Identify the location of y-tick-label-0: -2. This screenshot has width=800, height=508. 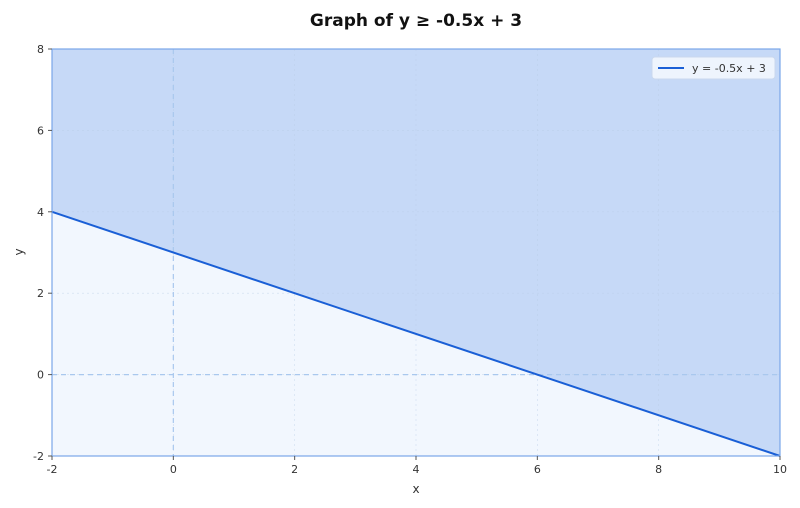
(38, 456).